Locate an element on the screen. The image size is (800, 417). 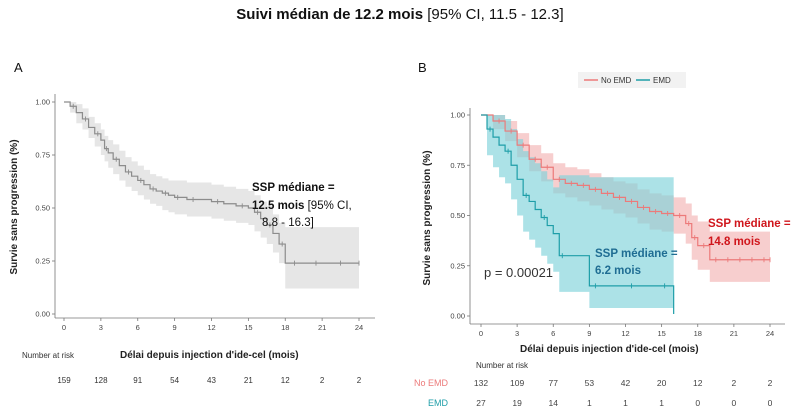
panel-b-no-emd-curve is located at coordinates (626, 188).